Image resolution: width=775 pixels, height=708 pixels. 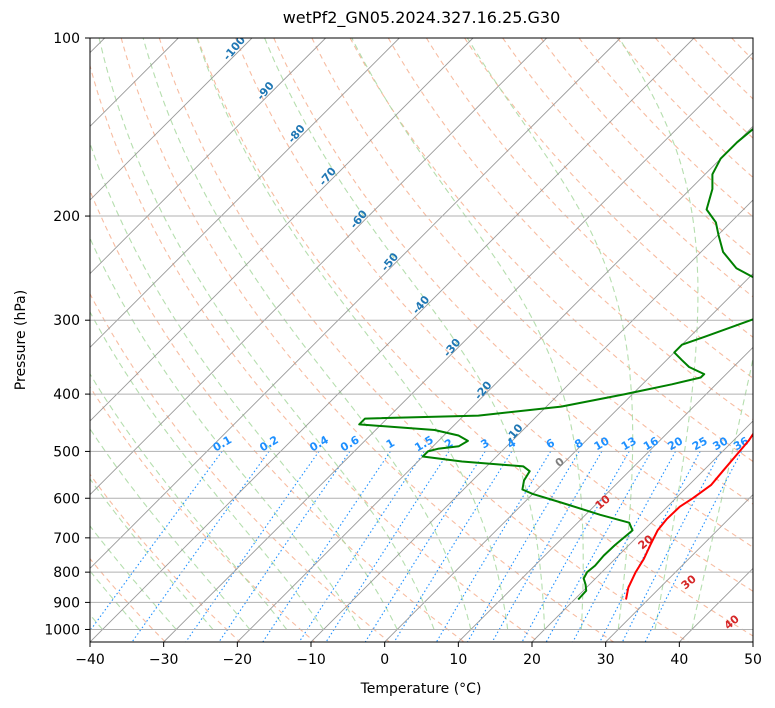 I want to click on y-tick-label: 700, so click(x=66, y=539).